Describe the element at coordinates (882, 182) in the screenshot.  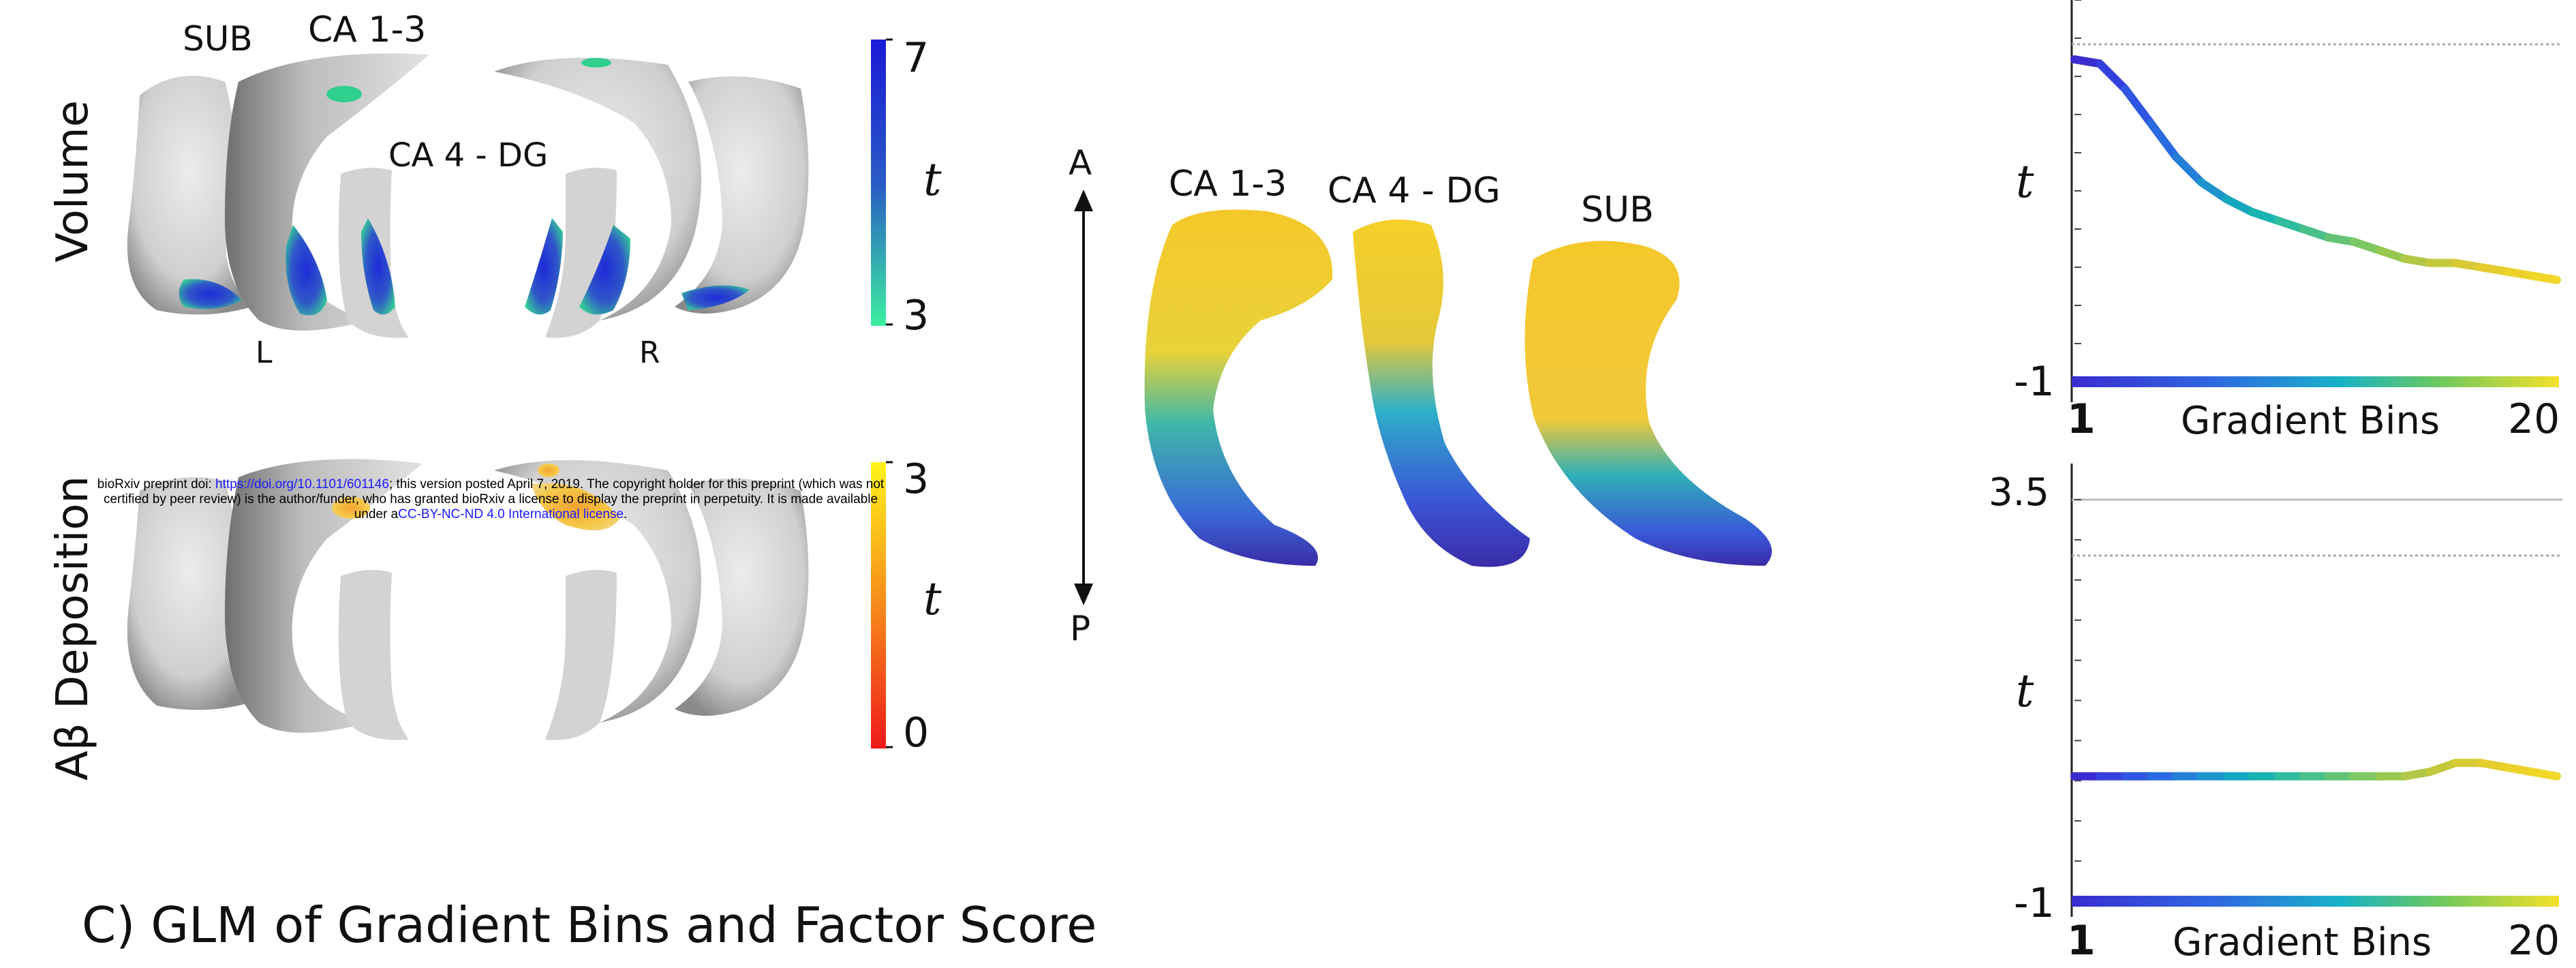
I see `colorbar-volume` at that location.